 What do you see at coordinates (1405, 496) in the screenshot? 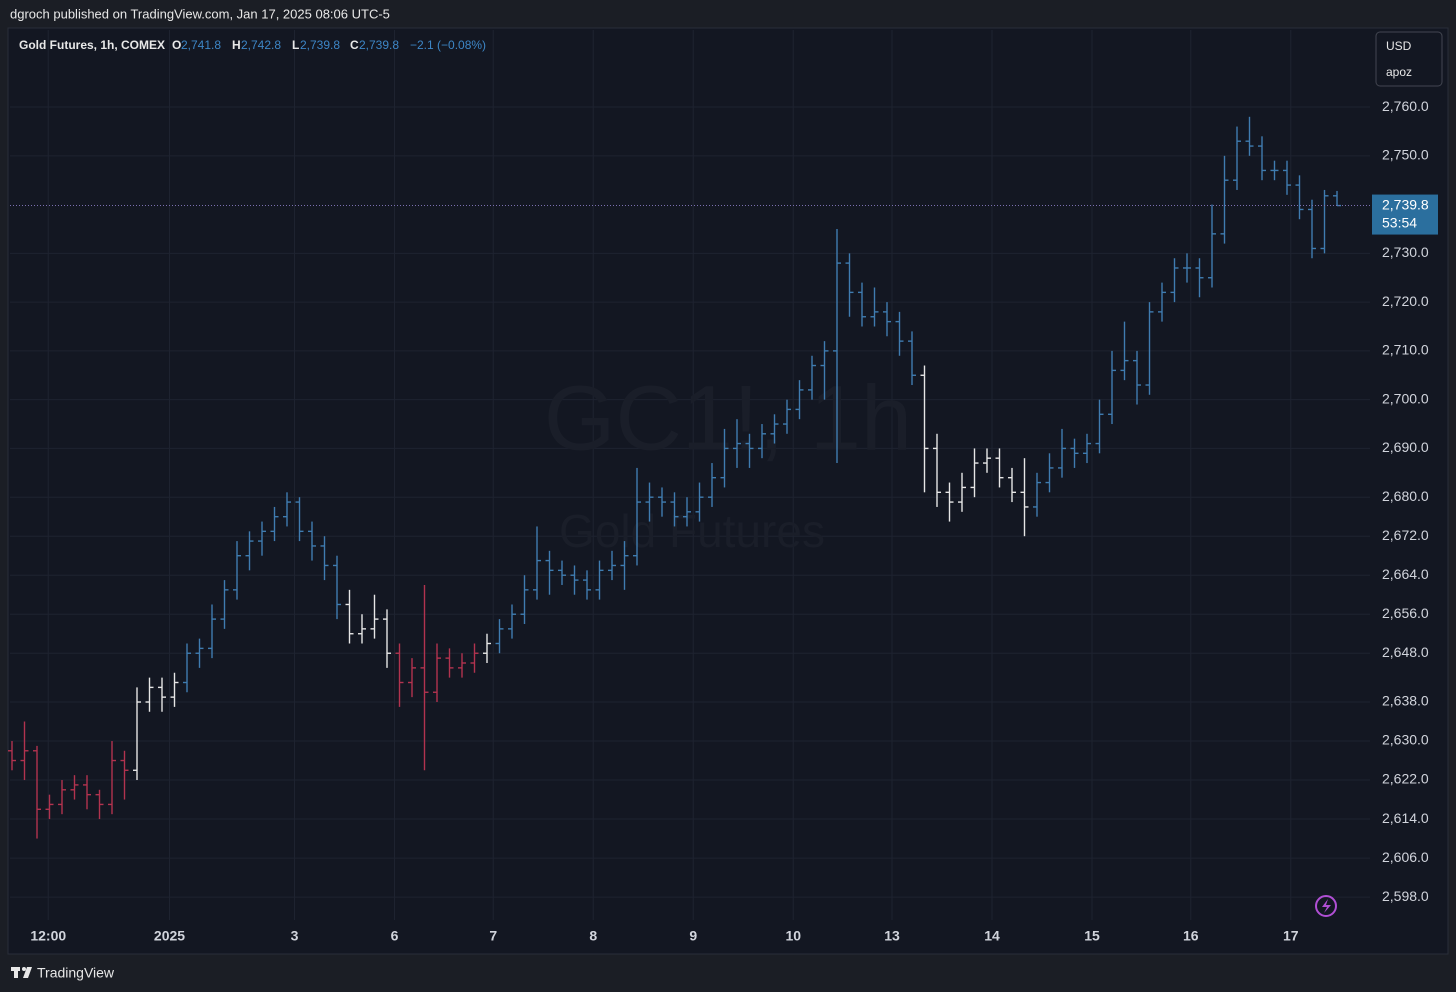
I see `y-tick-label: 2,680.0` at bounding box center [1405, 496].